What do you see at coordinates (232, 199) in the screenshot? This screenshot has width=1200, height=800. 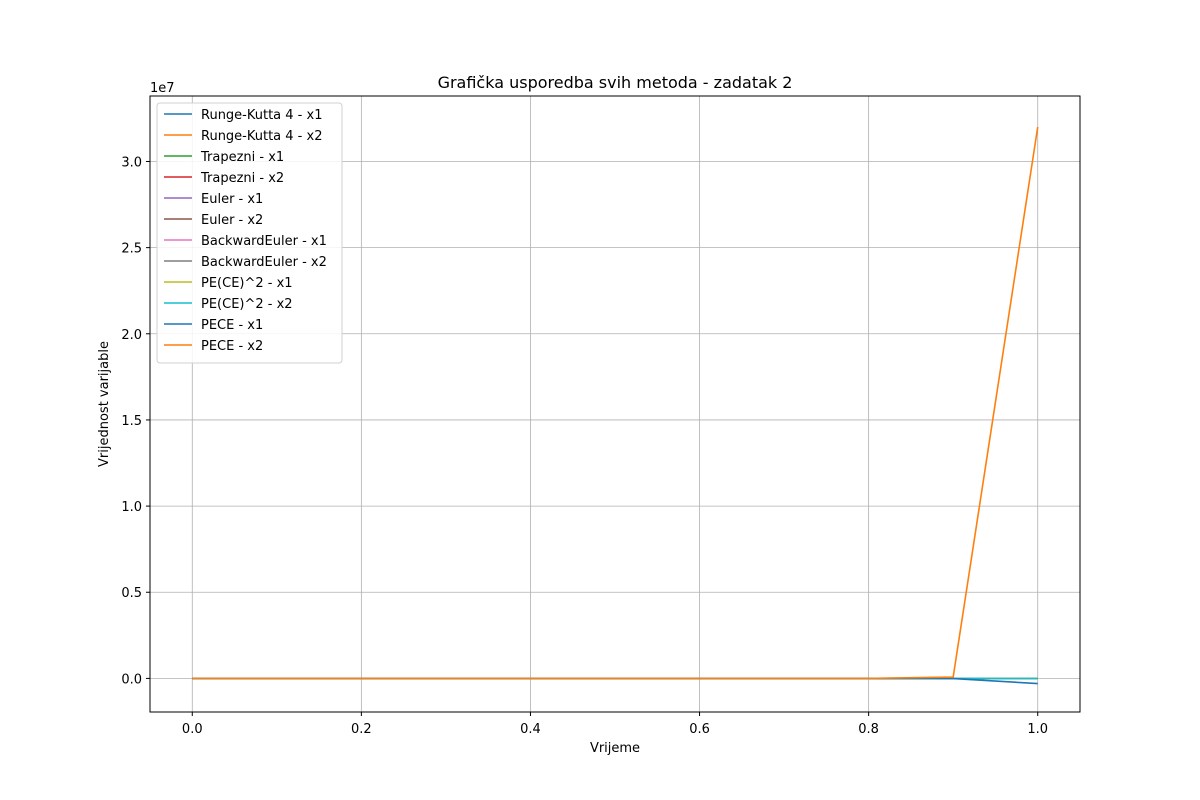 I see `legend-label: Euler - x1` at bounding box center [232, 199].